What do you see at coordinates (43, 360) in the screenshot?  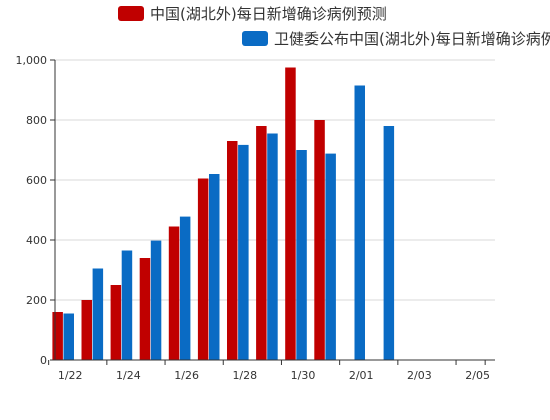 I see `y-tick-label: 0` at bounding box center [43, 360].